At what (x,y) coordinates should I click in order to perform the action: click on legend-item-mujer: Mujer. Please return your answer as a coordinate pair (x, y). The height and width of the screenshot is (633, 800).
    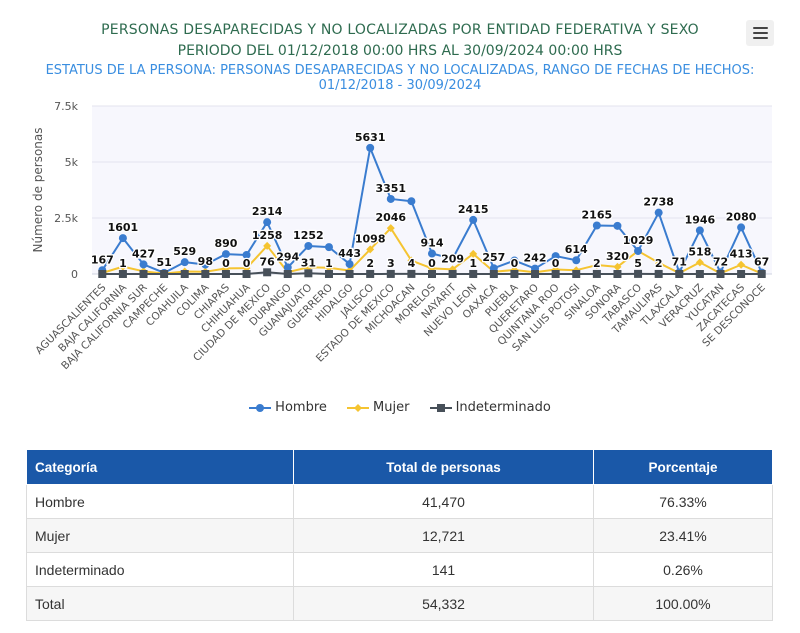
    Looking at the image, I should click on (378, 407).